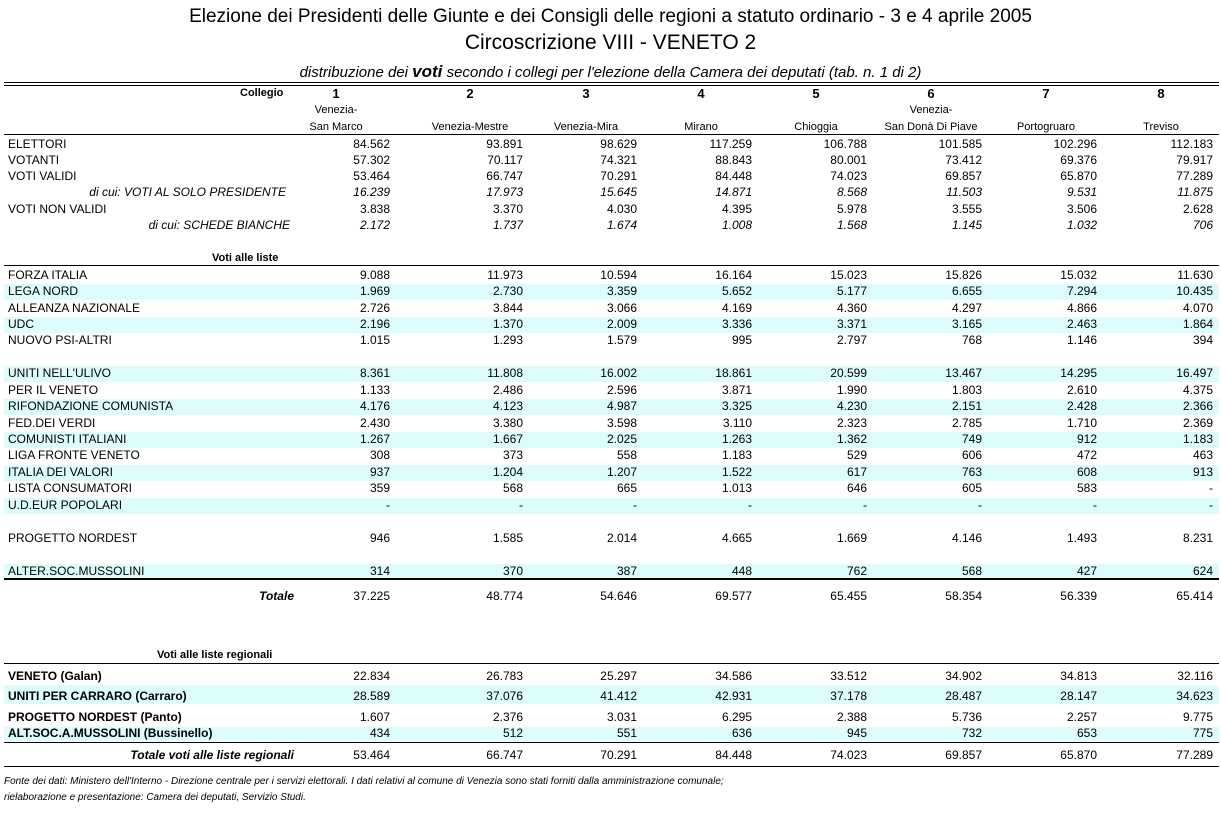 This screenshot has height=823, width=1221. What do you see at coordinates (621, 340) in the screenshot?
I see `cell-value: 1.579` at bounding box center [621, 340].